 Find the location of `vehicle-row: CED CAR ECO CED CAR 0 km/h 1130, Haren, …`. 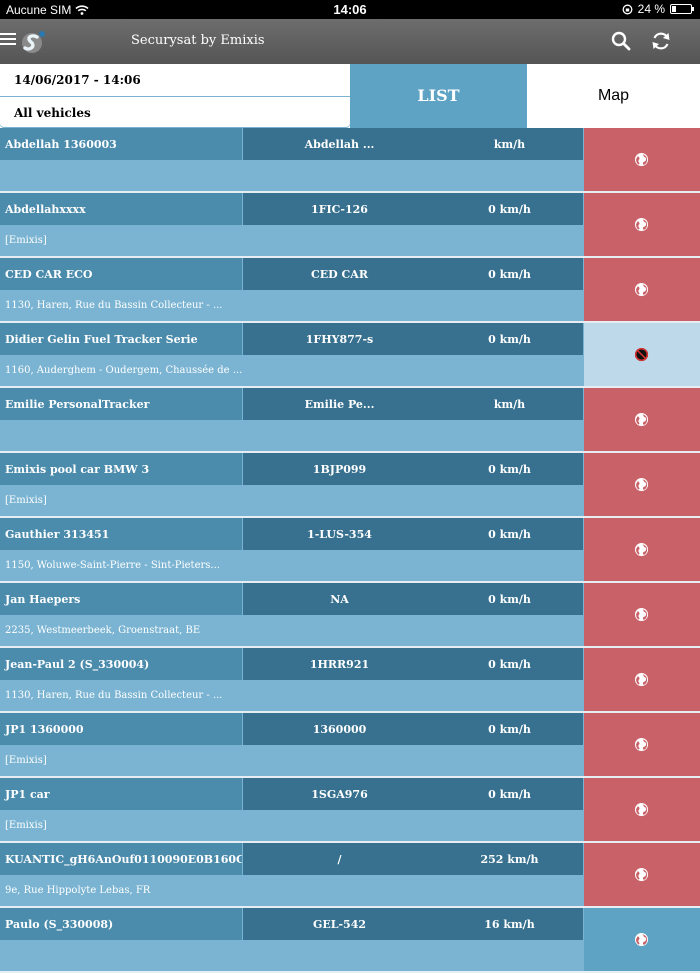

vehicle-row: CED CAR ECO CED CAR 0 km/h 1130, Haren, … is located at coordinates (350, 290).